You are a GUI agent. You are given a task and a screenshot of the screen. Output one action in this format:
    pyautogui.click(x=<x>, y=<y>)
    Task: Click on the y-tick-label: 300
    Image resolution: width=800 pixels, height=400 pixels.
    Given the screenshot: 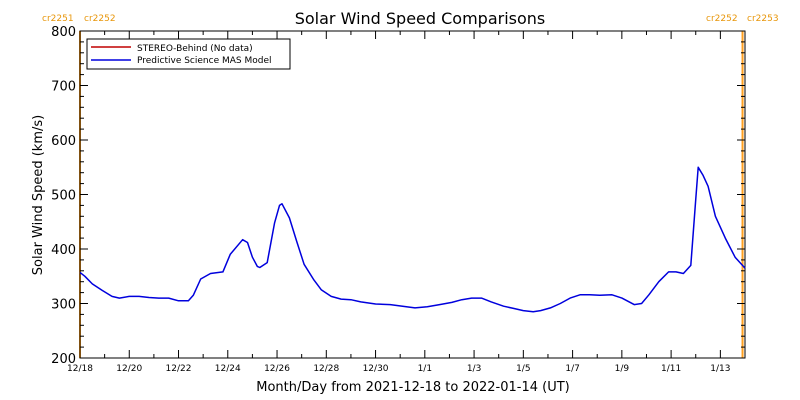 What is the action you would take?
    pyautogui.click(x=63, y=305)
    